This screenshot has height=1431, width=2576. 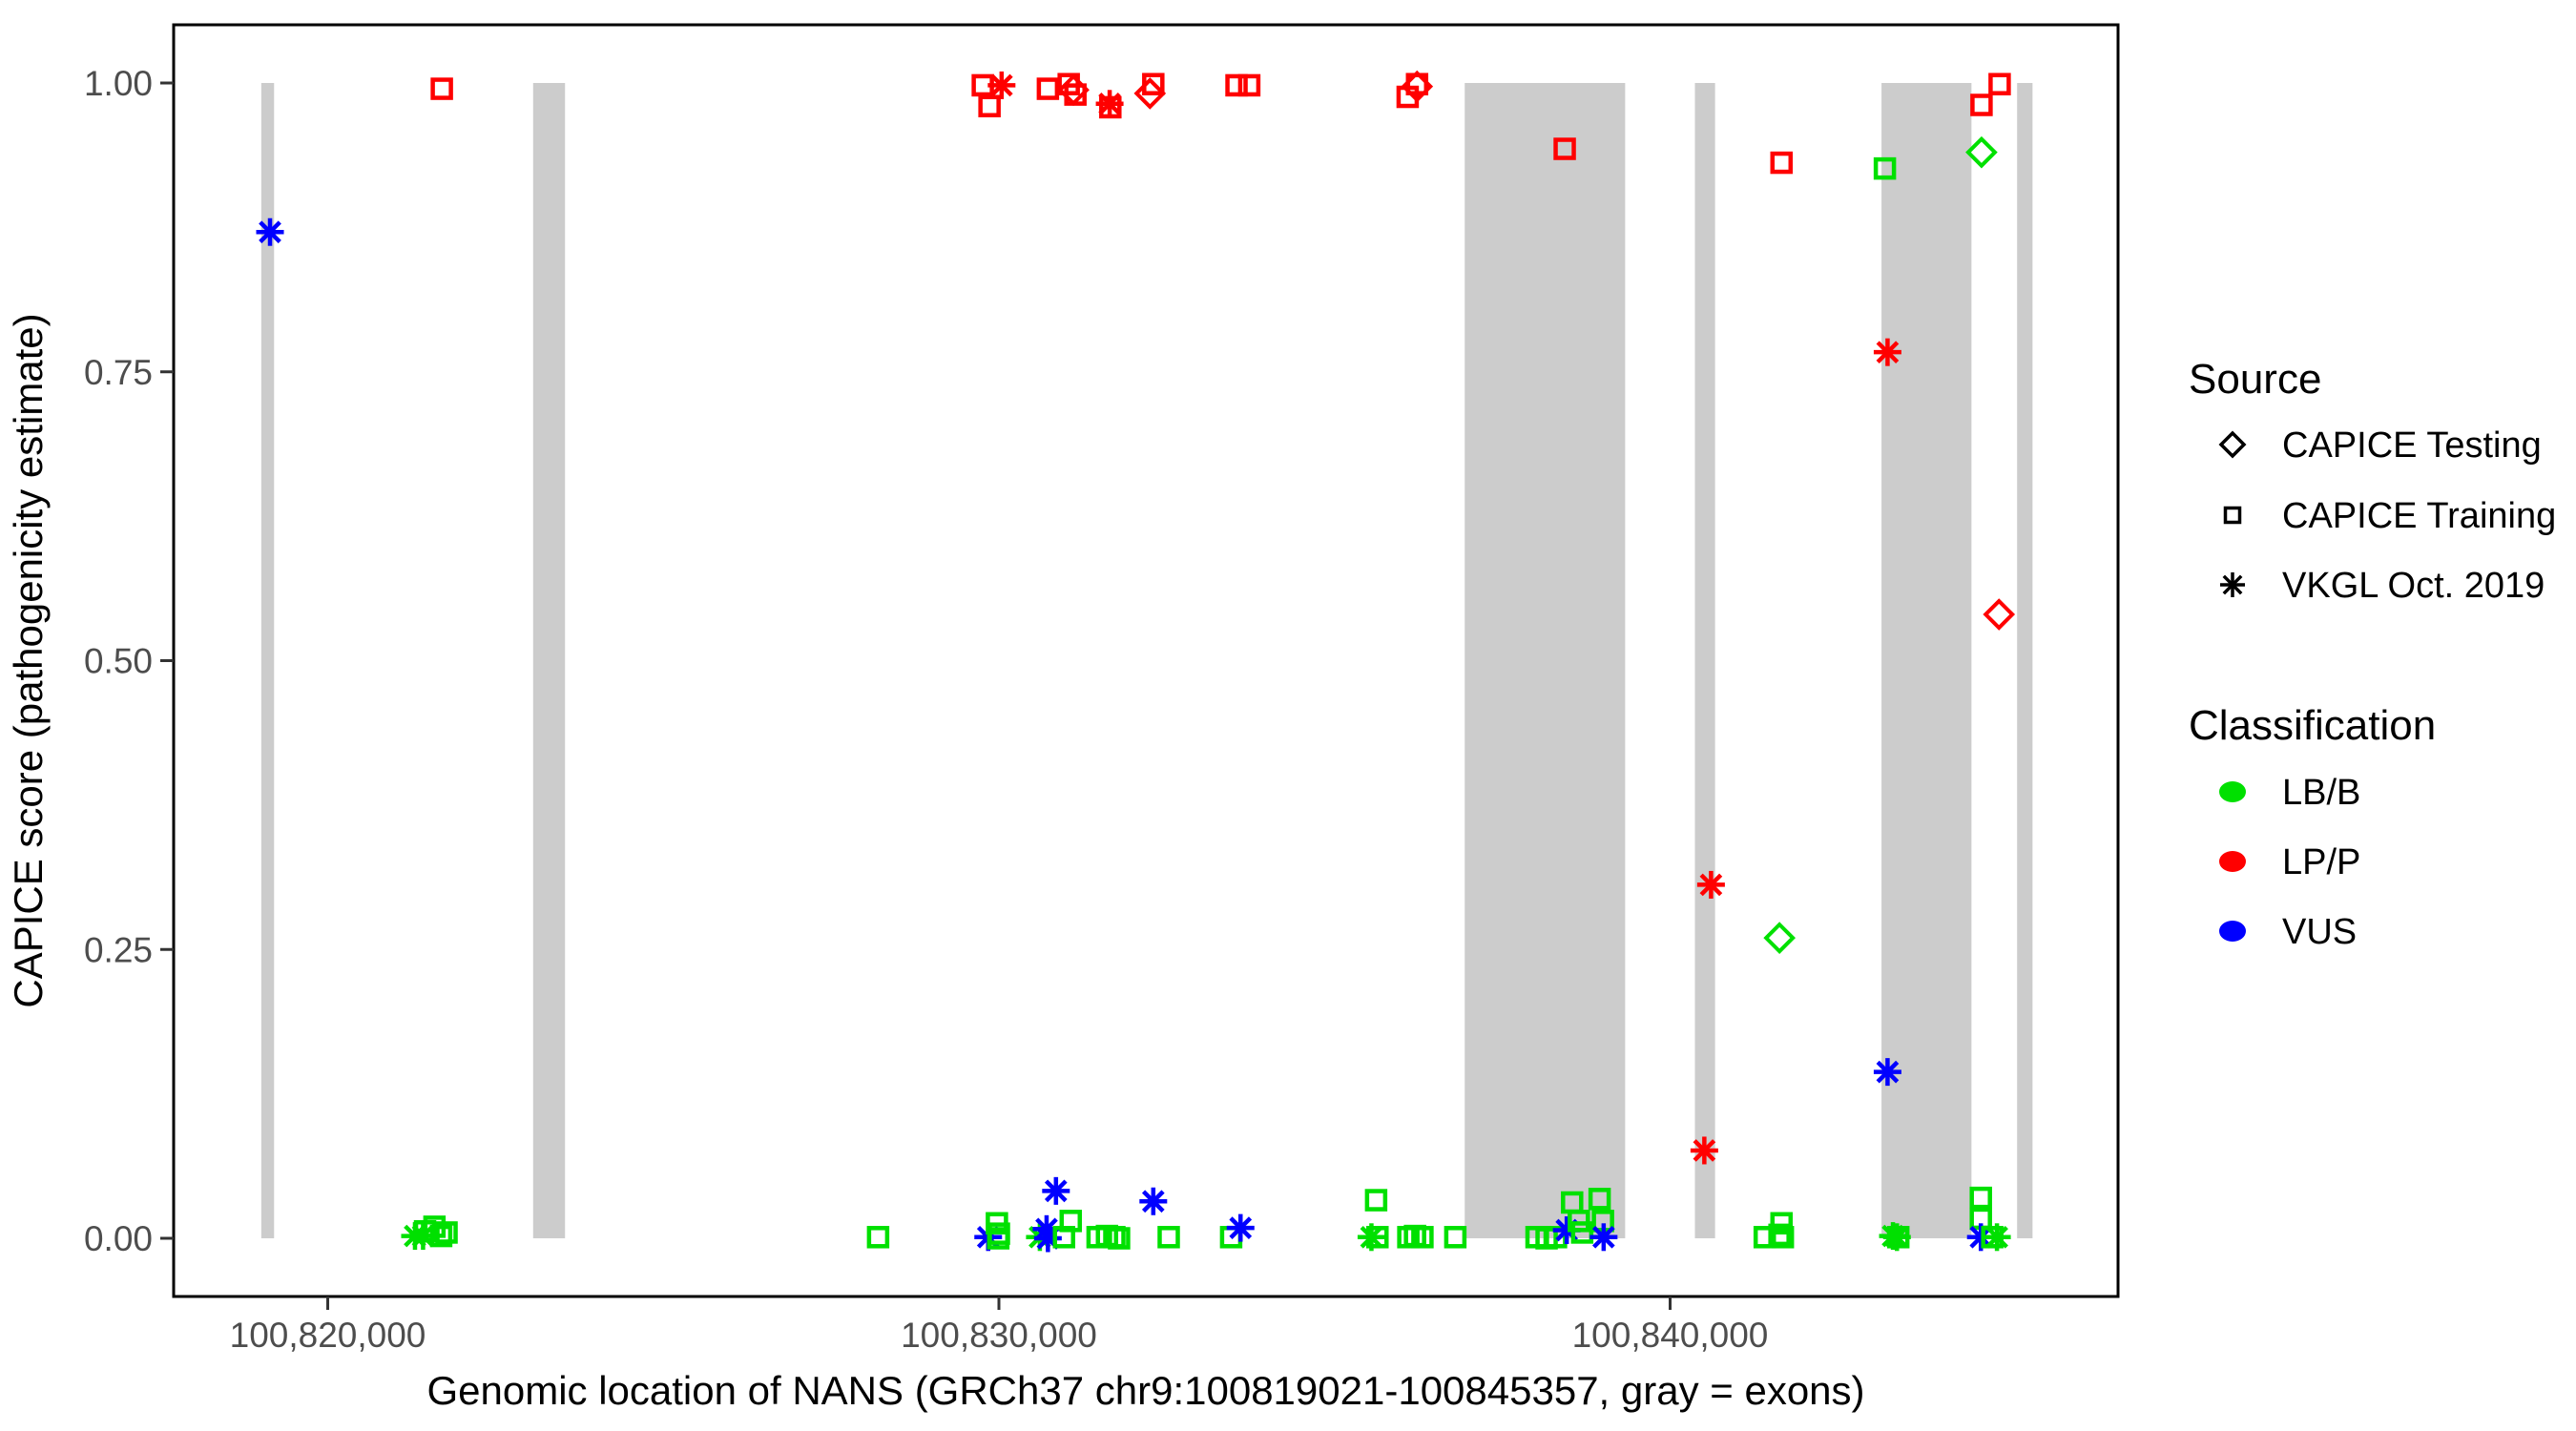 I want to click on y-tick-label: 0.00, so click(x=118, y=1238).